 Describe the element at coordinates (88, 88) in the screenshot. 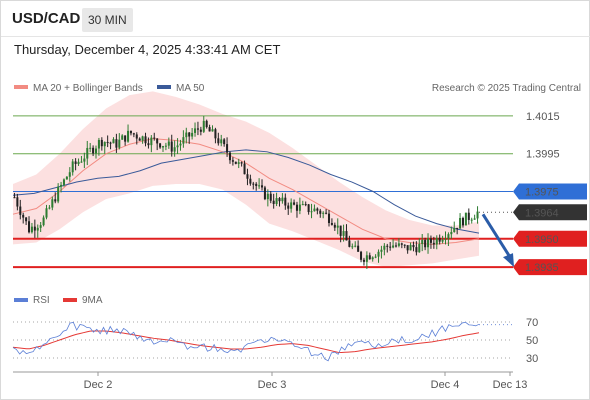

I see `ma20-legend-label: MA 20 + Bollinger Bands` at that location.